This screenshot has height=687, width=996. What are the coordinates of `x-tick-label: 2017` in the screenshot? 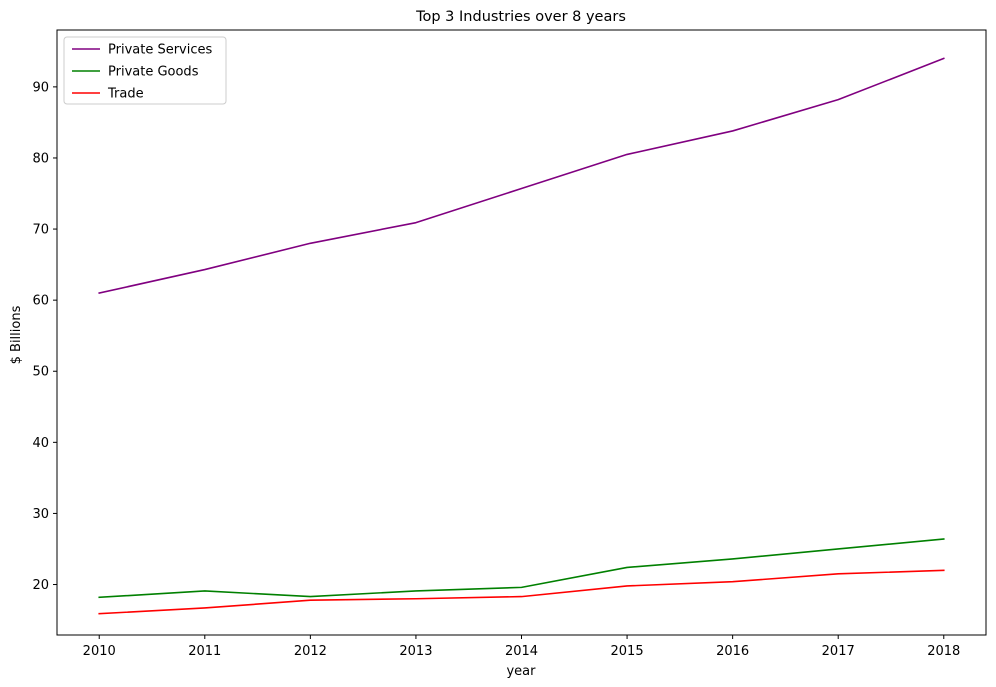 It's located at (838, 651).